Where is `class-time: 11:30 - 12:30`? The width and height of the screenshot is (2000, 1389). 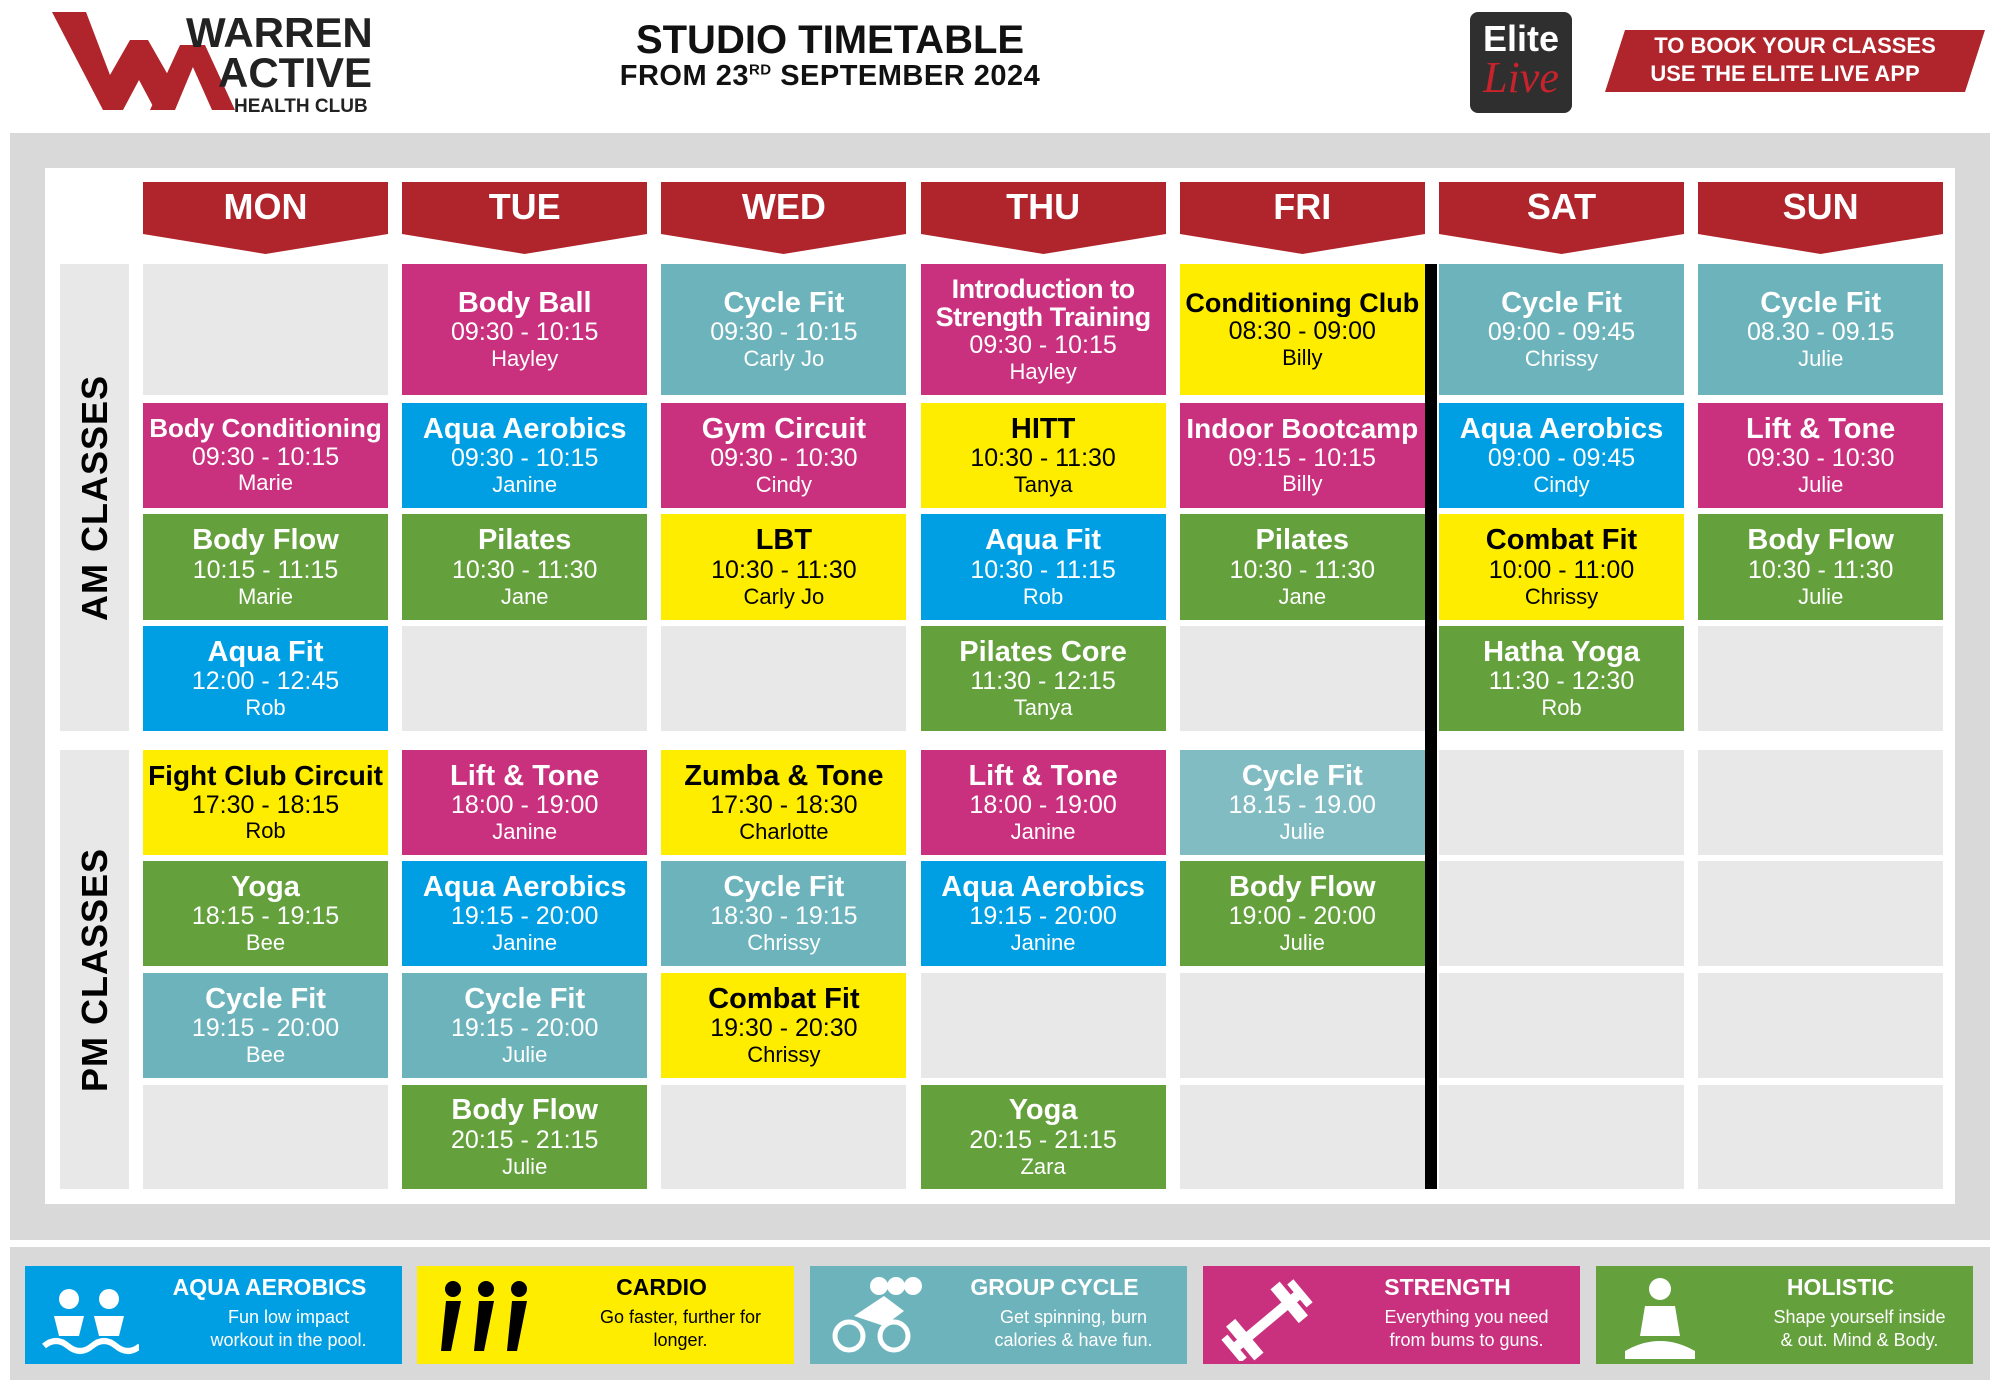 class-time: 11:30 - 12:30 is located at coordinates (1561, 681).